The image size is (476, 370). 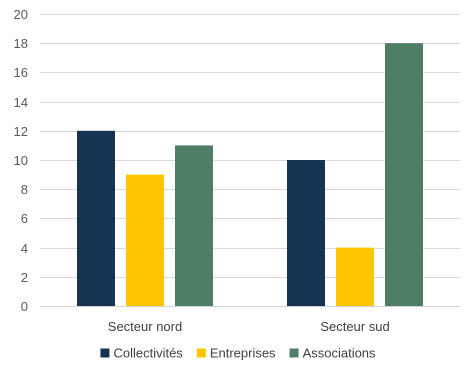 I want to click on y-tick-label: 2, so click(x=24, y=277).